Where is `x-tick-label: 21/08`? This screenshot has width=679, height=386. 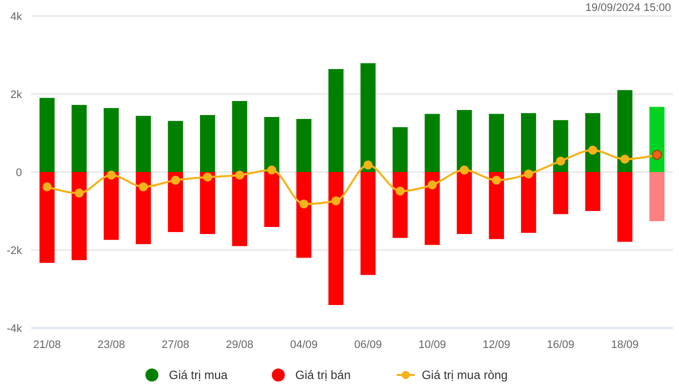
x-tick-label: 21/08 is located at coordinates (47, 345).